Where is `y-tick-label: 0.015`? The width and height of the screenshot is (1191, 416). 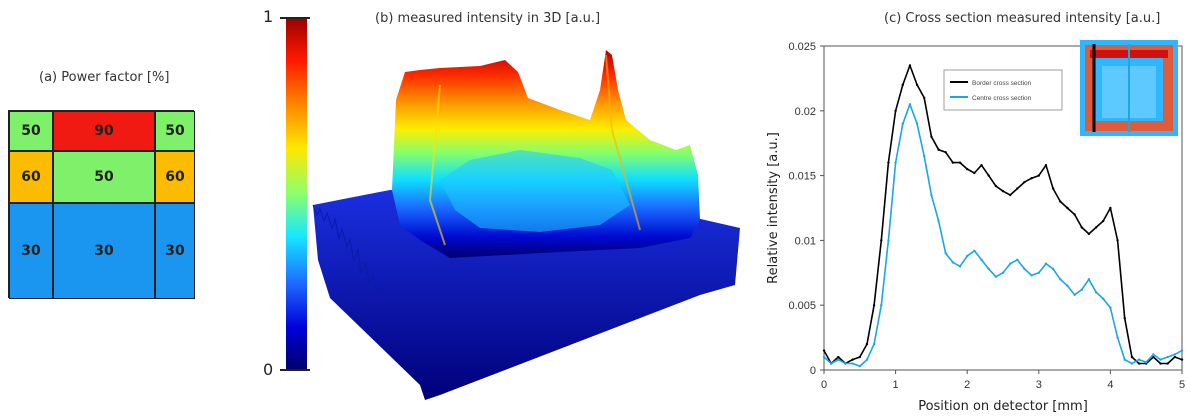
y-tick-label: 0.015 is located at coordinates (802, 177).